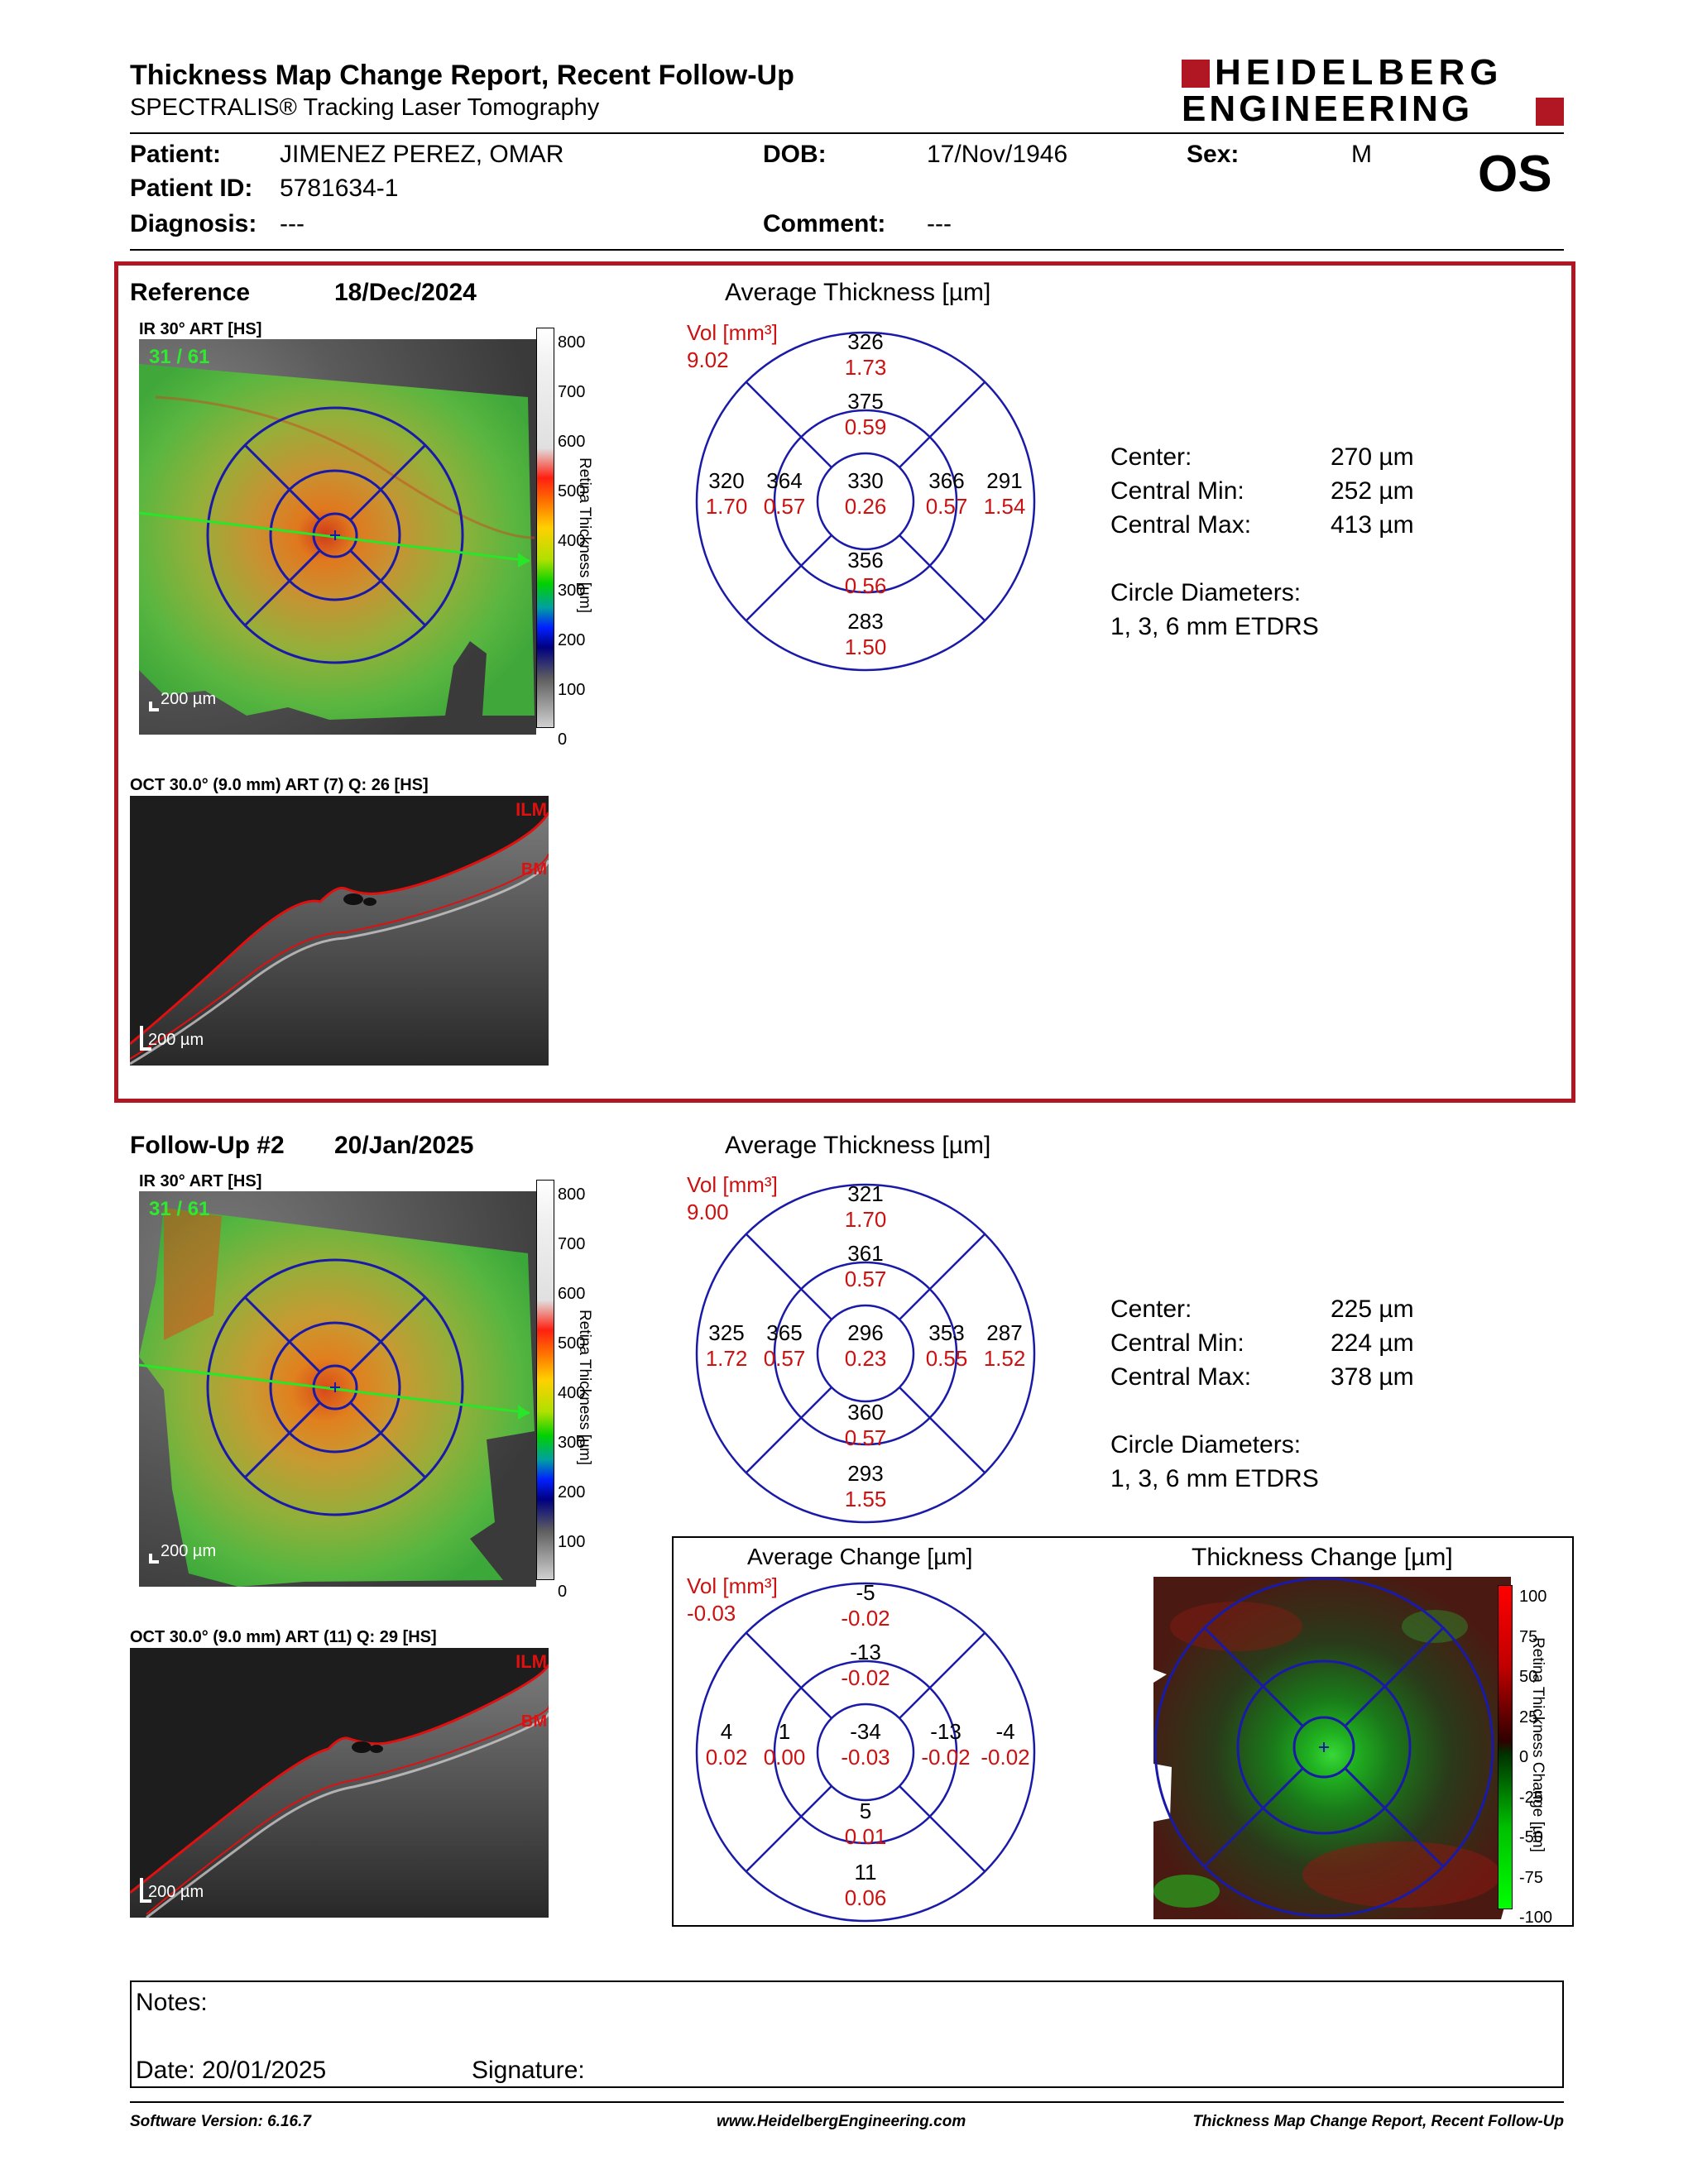 The height and width of the screenshot is (2184, 1688). I want to click on center-value: 270 µm, so click(1372, 457).